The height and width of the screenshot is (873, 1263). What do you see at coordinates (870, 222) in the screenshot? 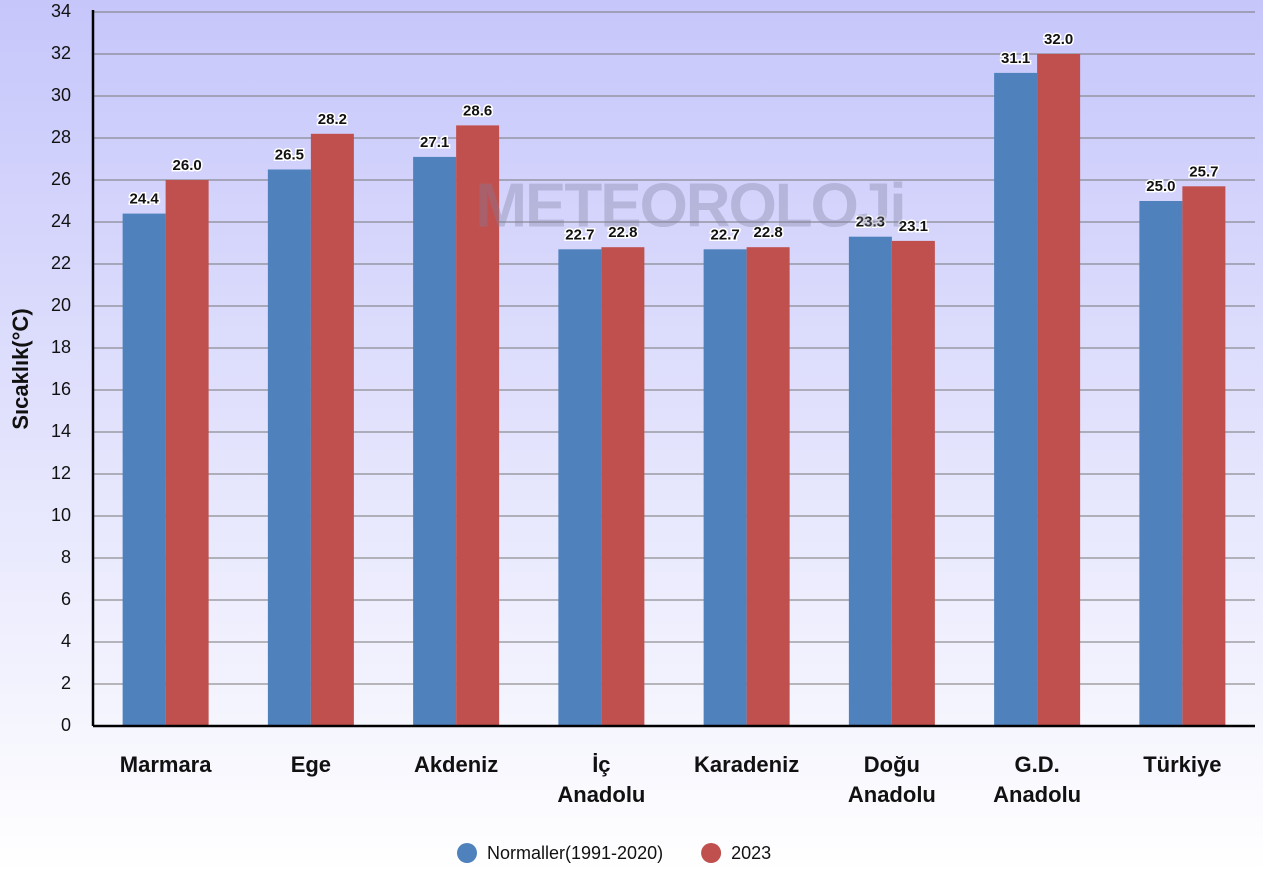
I see `value-label: 23.3` at bounding box center [870, 222].